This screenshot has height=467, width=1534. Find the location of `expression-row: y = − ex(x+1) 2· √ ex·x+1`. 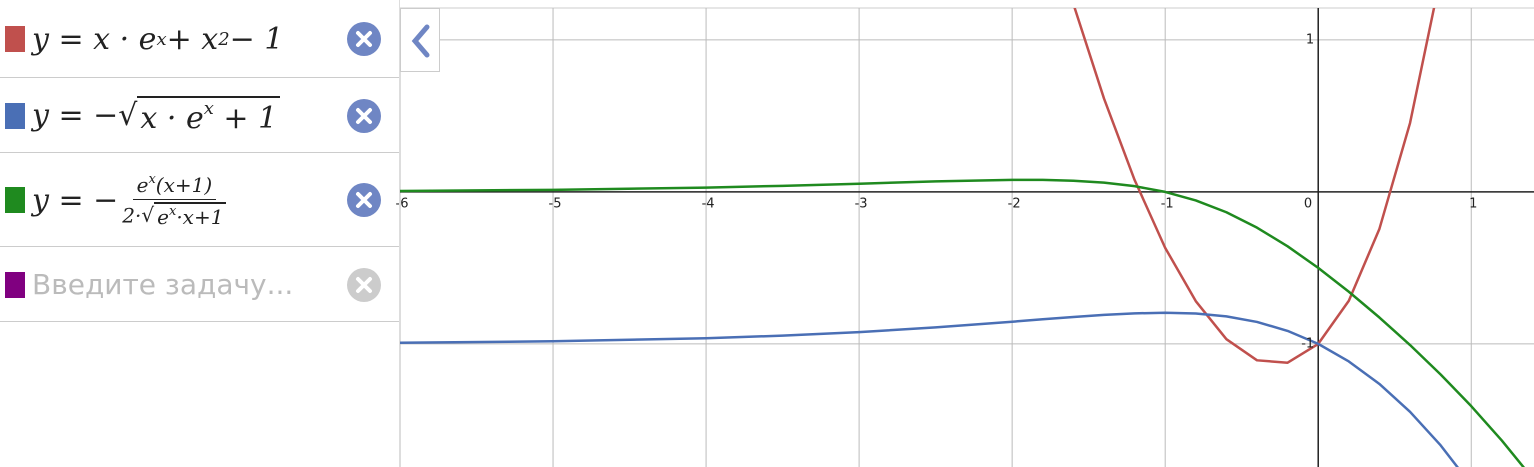

expression-row: y = − ex(x+1) 2· √ ex·x+1 is located at coordinates (199, 200).